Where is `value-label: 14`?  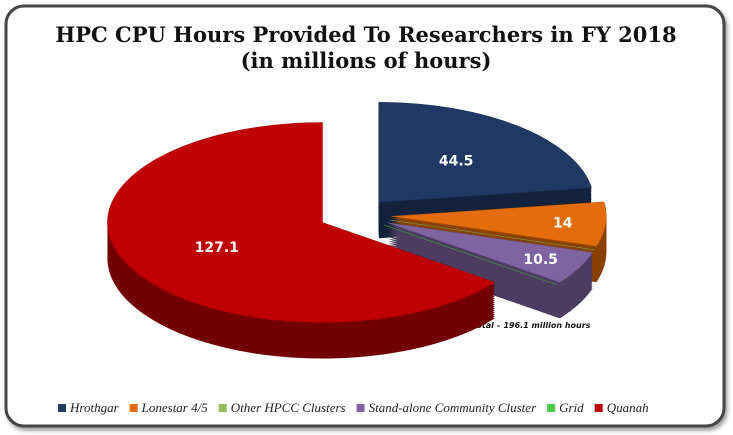
value-label: 14 is located at coordinates (563, 224).